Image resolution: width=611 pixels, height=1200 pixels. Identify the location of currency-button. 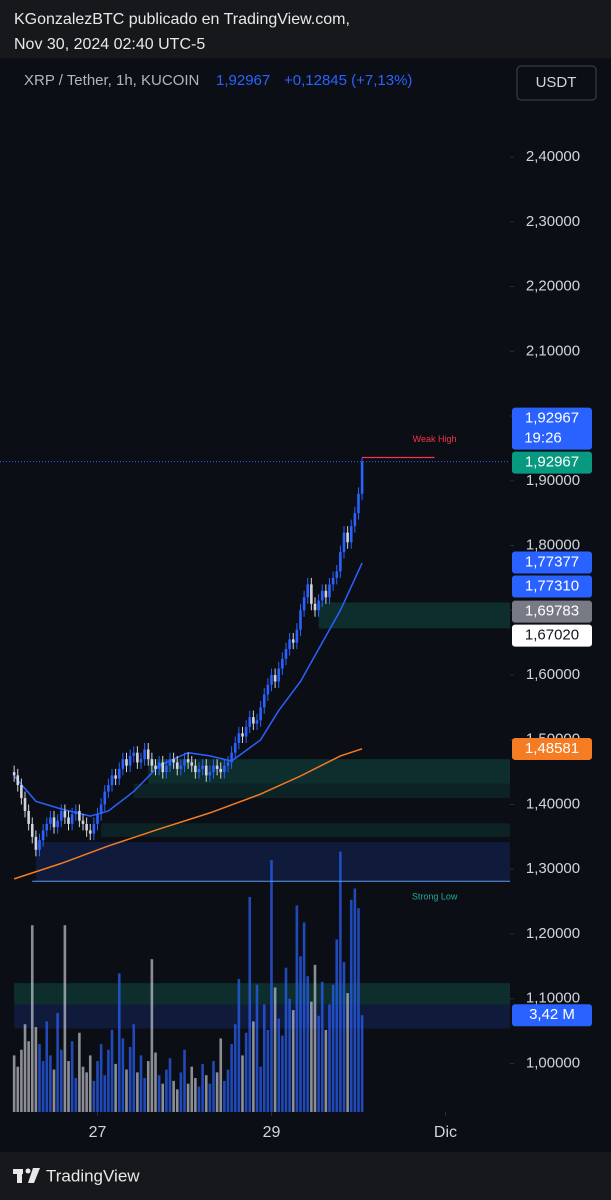
(556, 83).